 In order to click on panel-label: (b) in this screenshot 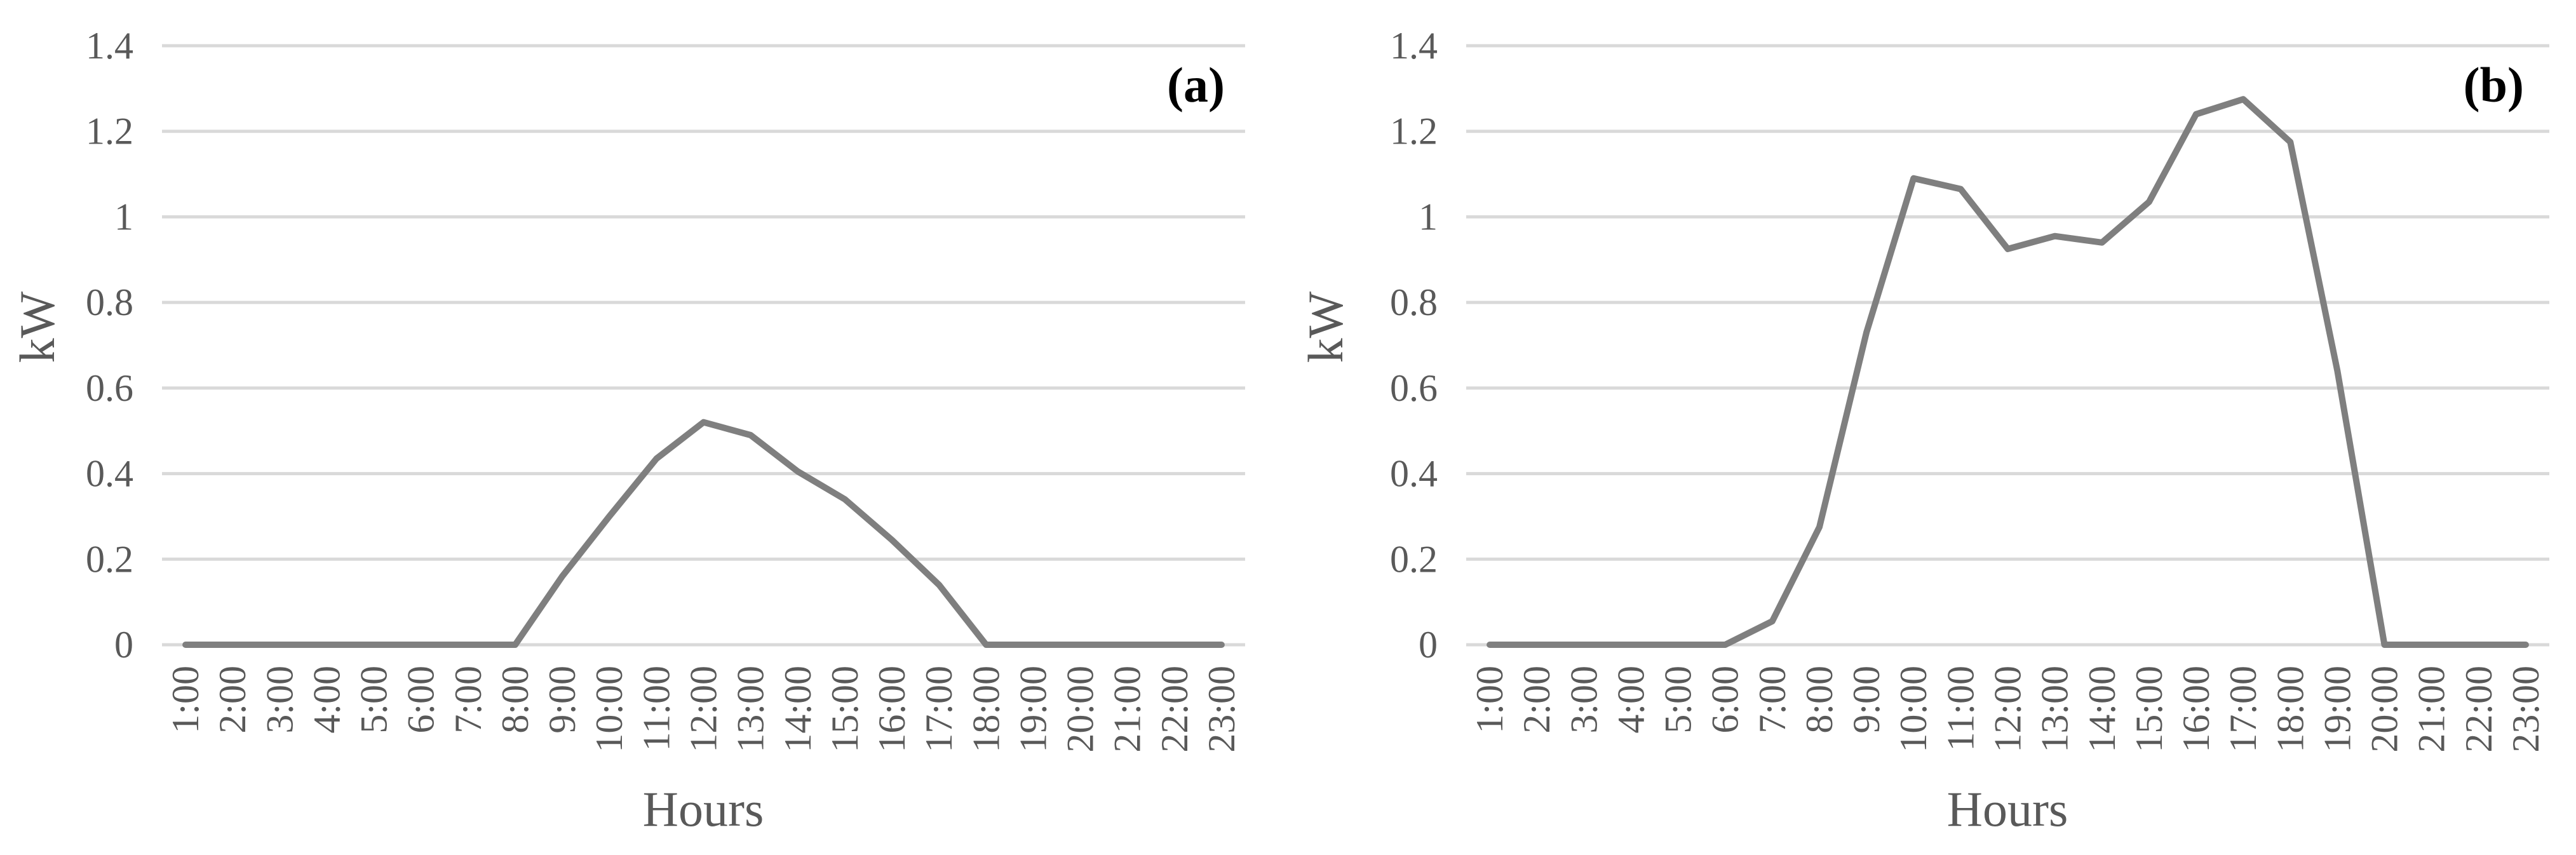, I will do `click(2494, 84)`.